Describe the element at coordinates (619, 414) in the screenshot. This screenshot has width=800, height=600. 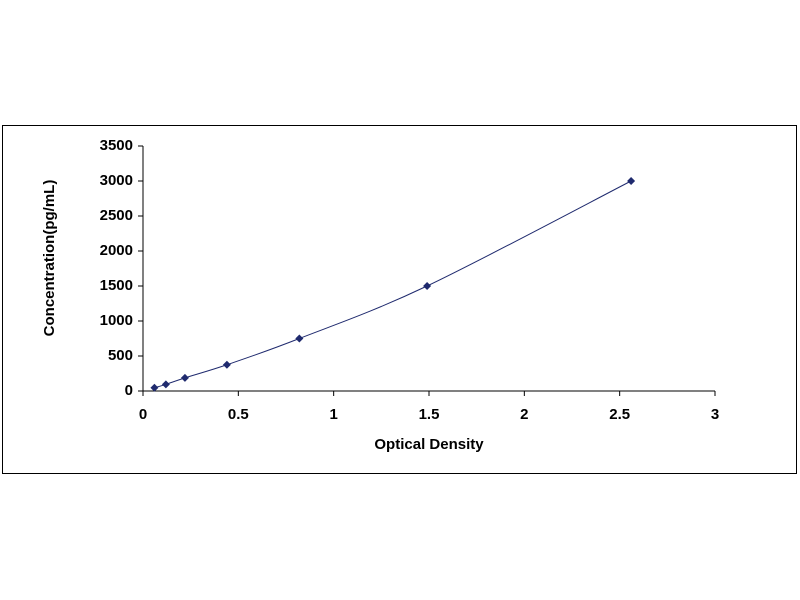
I see `x-tick-label: 2.5` at that location.